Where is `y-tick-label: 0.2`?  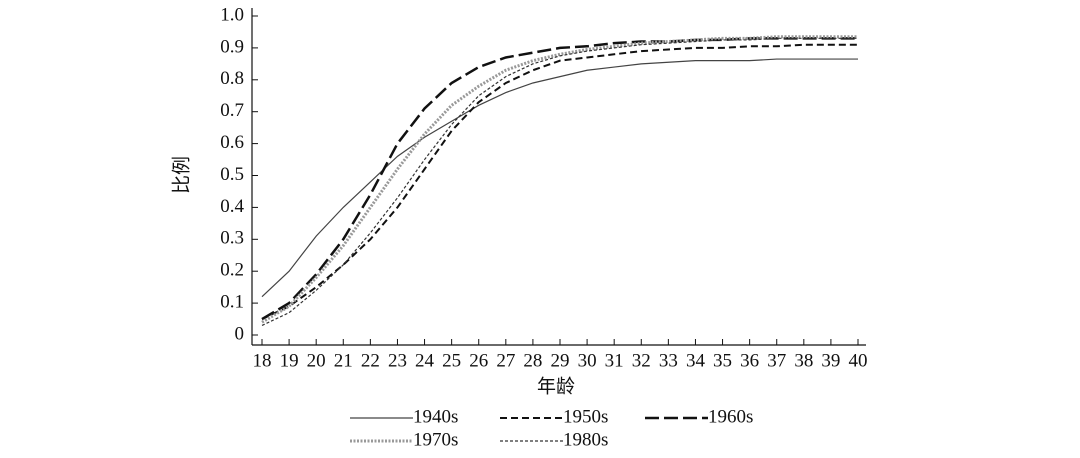
y-tick-label: 0.2 is located at coordinates (232, 270).